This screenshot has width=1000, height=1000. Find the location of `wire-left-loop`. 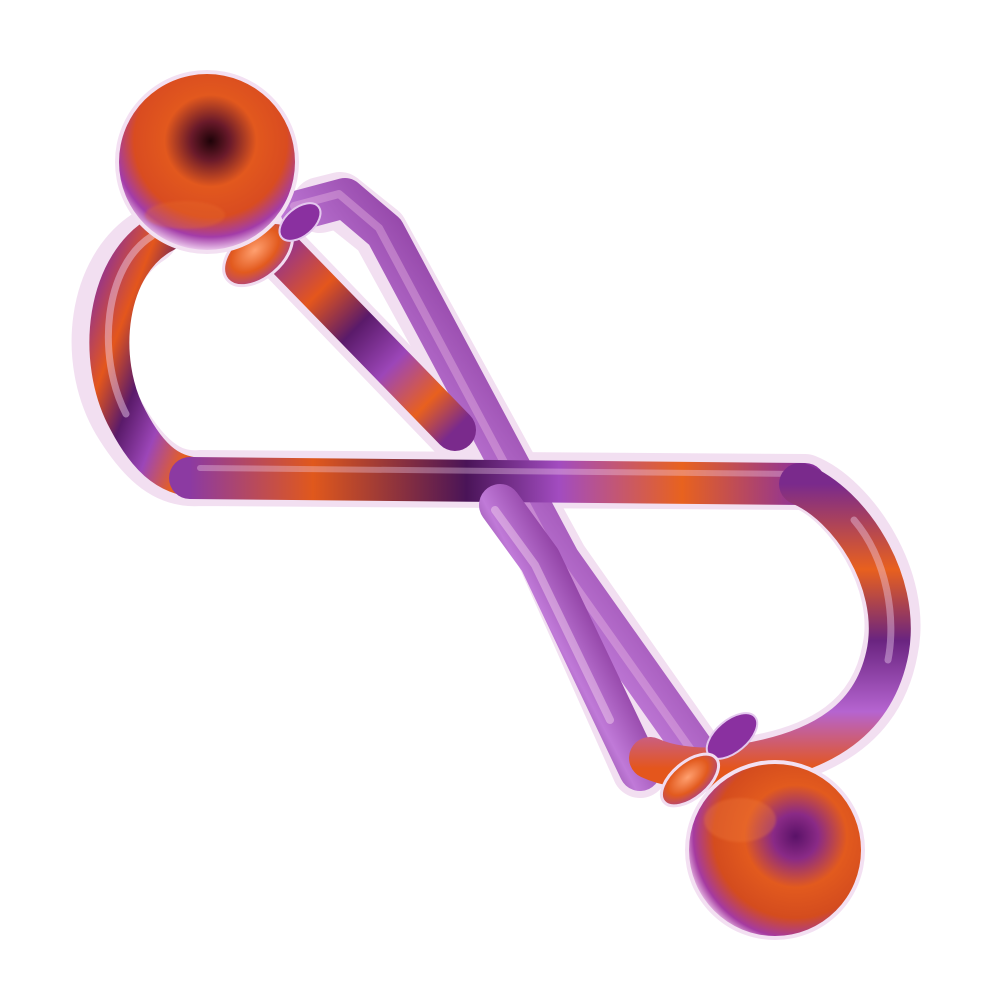

wire-left-loop is located at coordinates (157, 355).